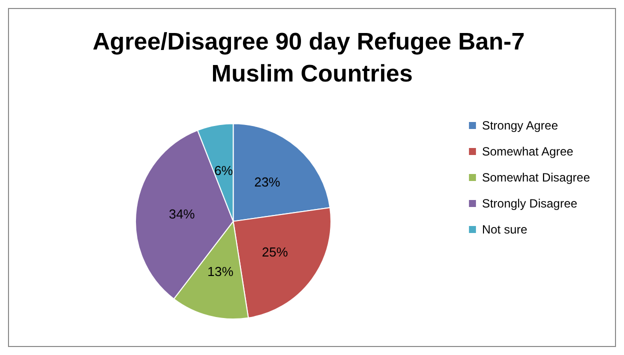 The width and height of the screenshot is (624, 355). I want to click on legend-label: Somewhat Disagree, so click(536, 177).